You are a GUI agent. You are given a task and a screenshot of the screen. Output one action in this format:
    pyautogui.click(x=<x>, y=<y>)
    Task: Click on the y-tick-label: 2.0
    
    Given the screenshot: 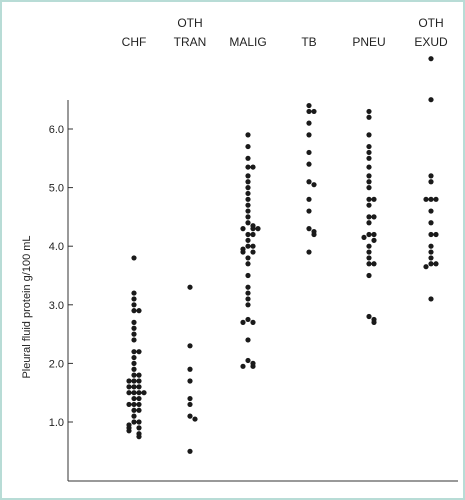 What is the action you would take?
    pyautogui.click(x=56, y=364)
    